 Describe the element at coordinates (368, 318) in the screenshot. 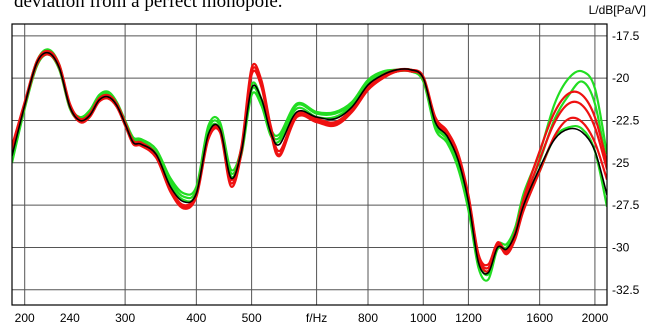

I see `x-tick-label: 800` at that location.